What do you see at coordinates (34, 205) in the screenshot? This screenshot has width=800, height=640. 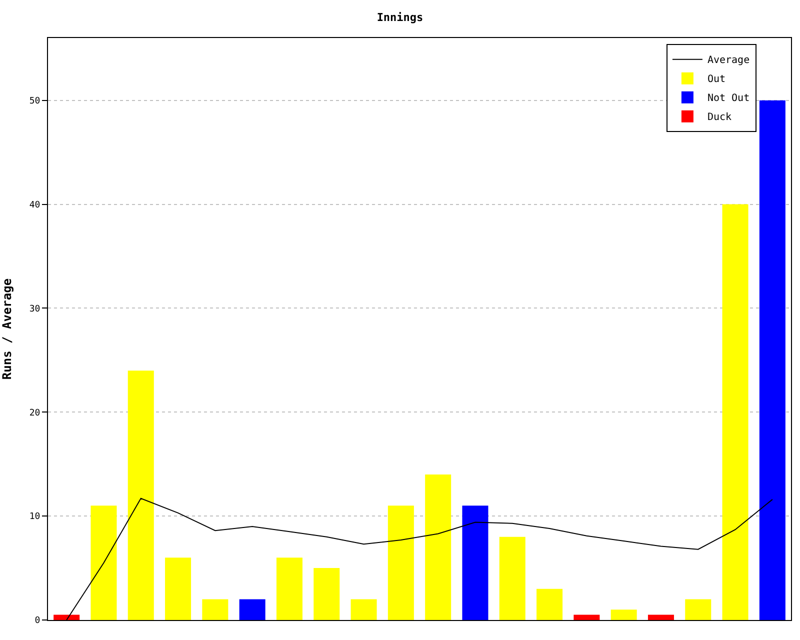 I see `y-tick-label: 40` at bounding box center [34, 205].